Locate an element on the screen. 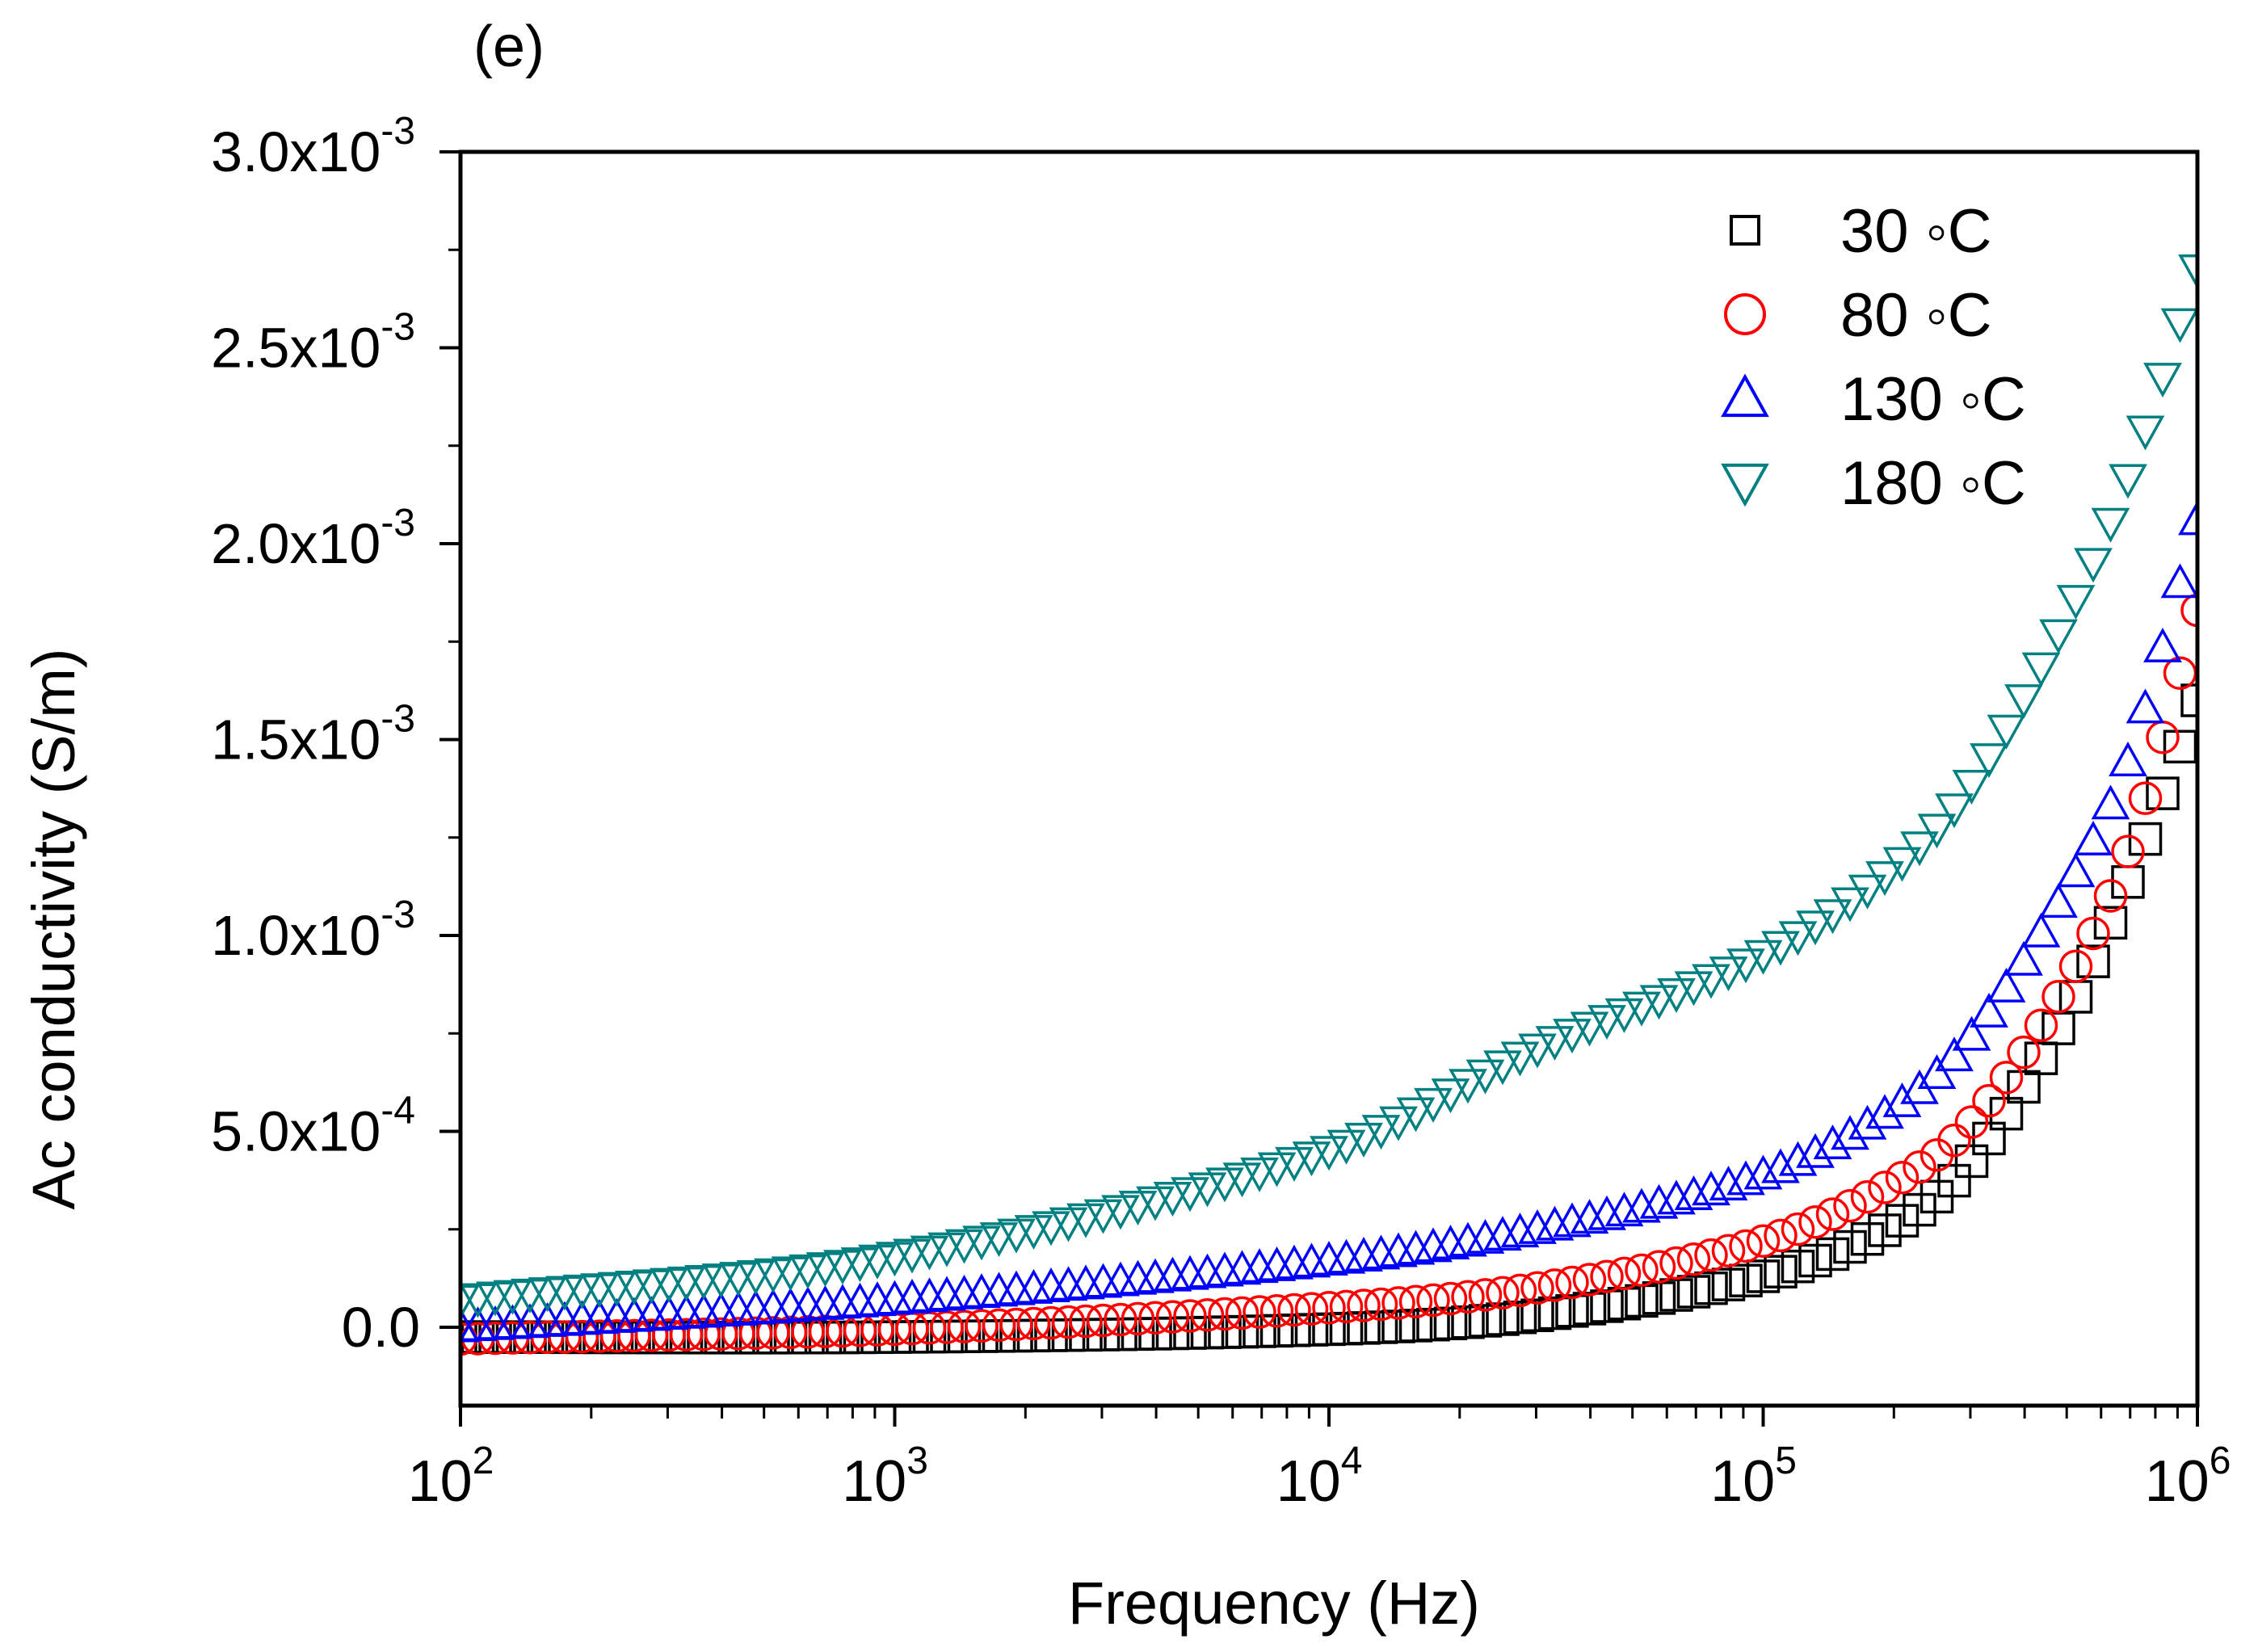  legend-marker-square is located at coordinates (1745, 231).